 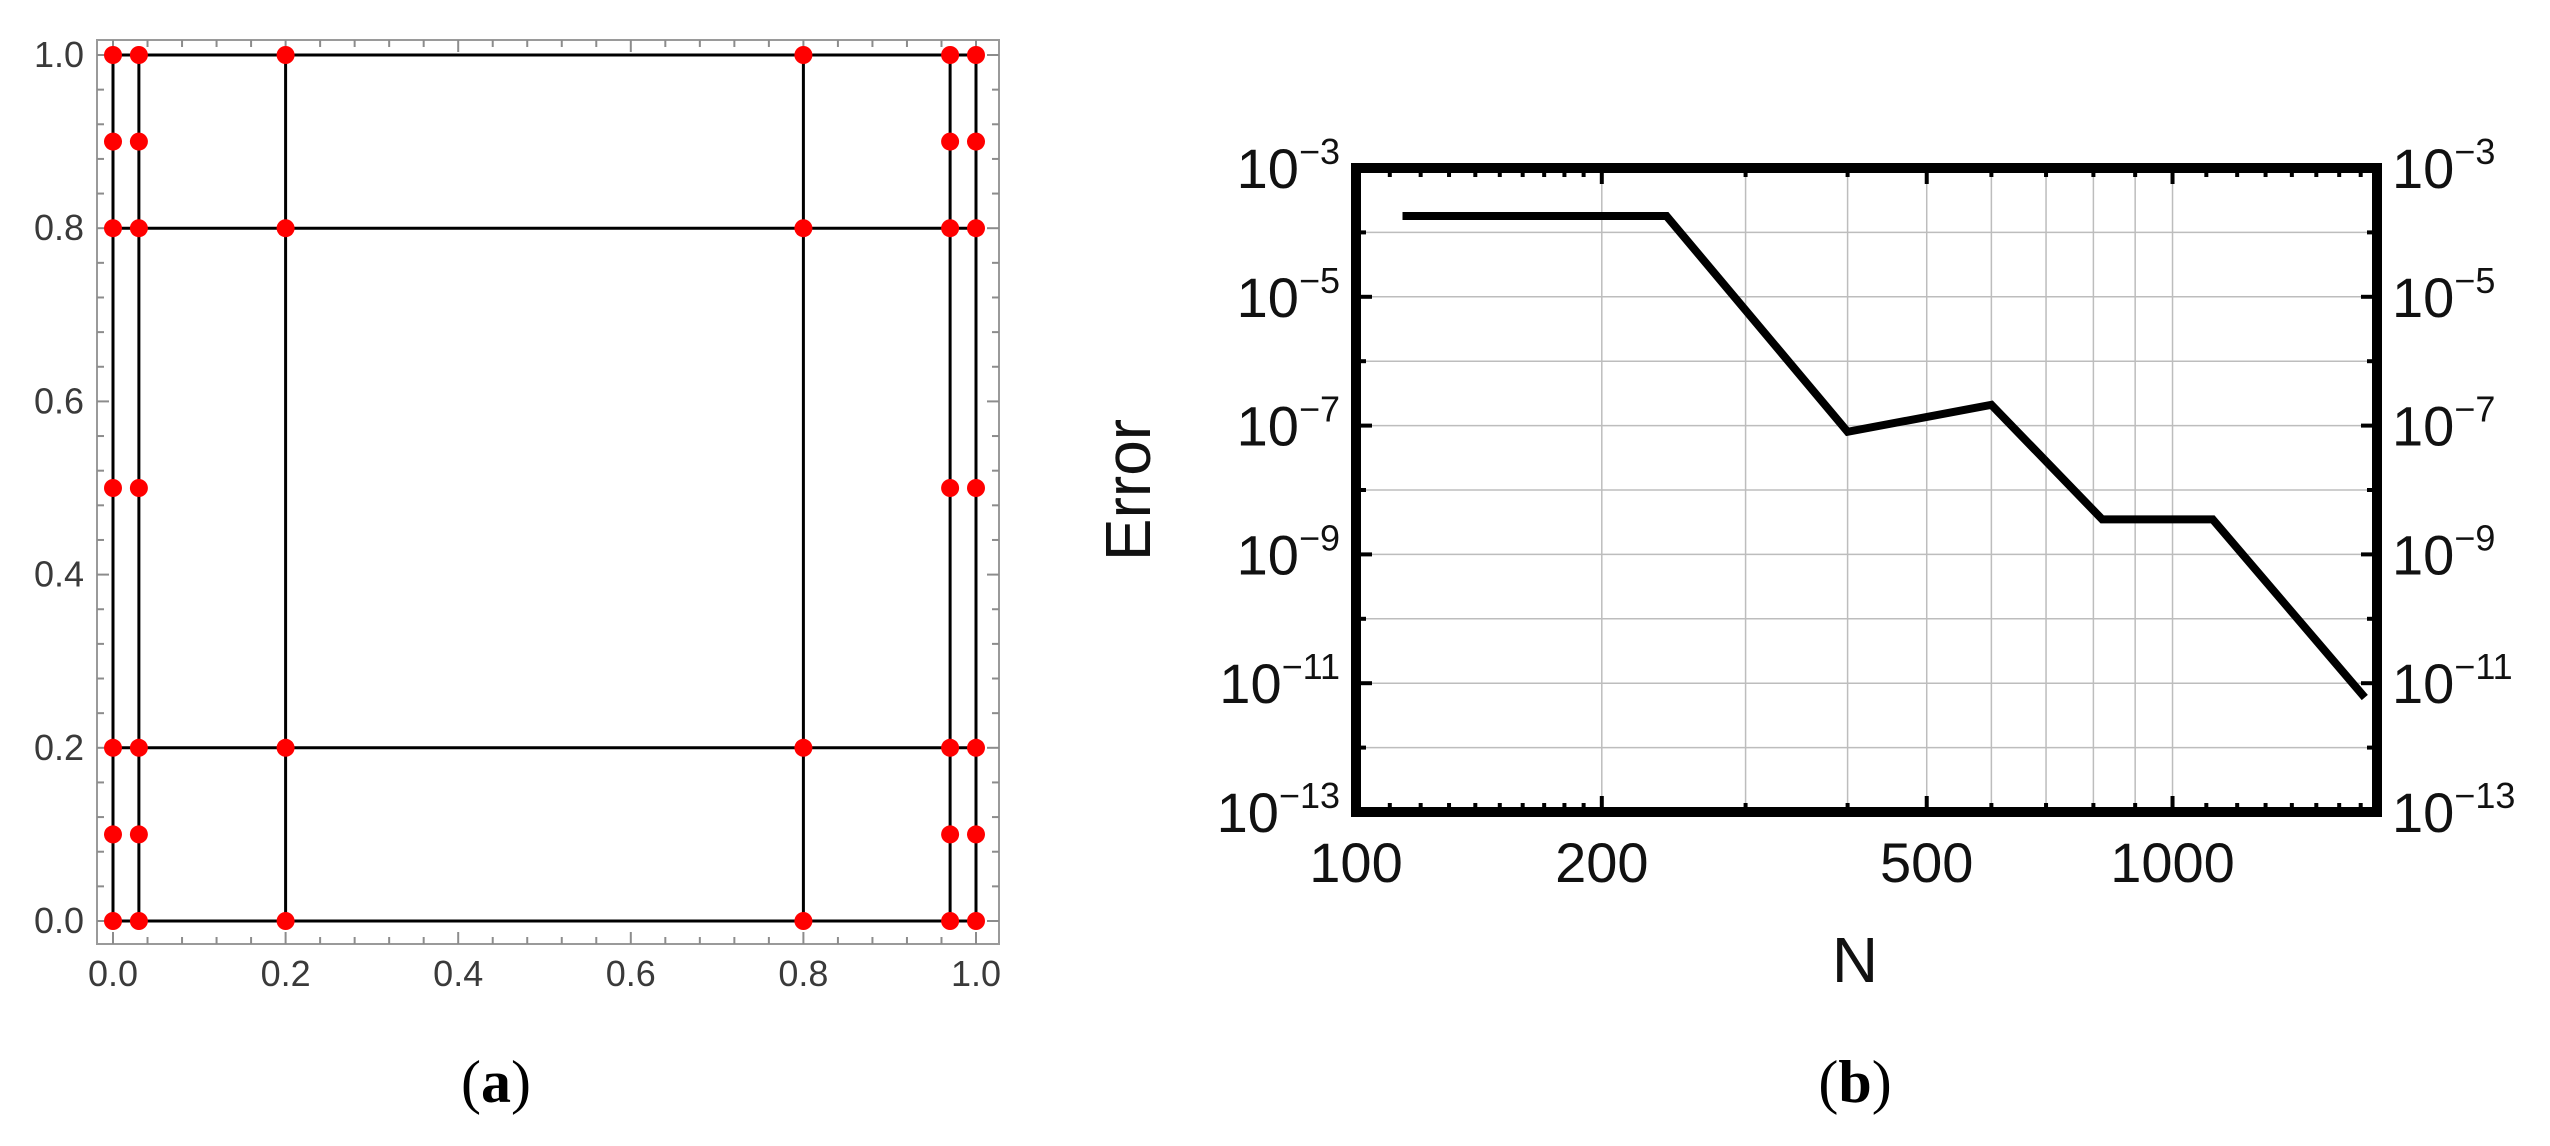 I want to click on panel-a-y-tick-labels: 0.0 0.2 0.4 0.6 0.8 1.0, so click(x=59, y=487).